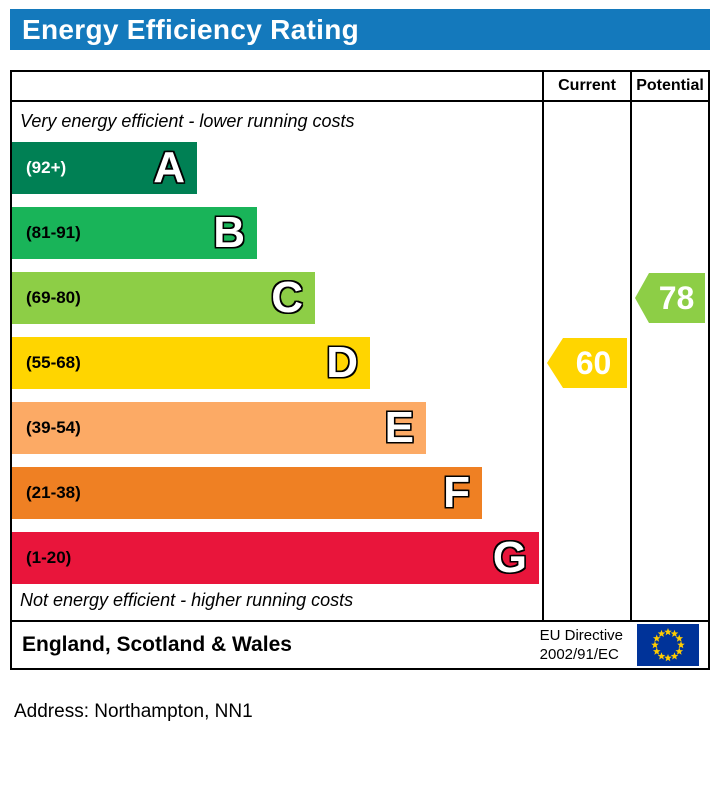  What do you see at coordinates (53, 362) in the screenshot?
I see `band-range-label: (55-68)` at bounding box center [53, 362].